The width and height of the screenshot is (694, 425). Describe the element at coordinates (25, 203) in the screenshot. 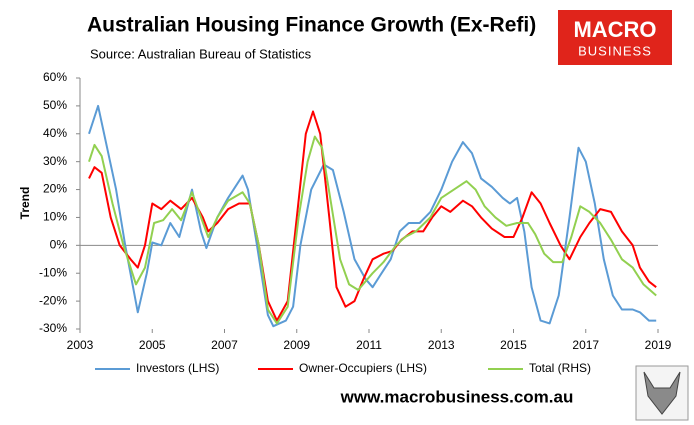

I see `y-axis-label: Trend` at that location.